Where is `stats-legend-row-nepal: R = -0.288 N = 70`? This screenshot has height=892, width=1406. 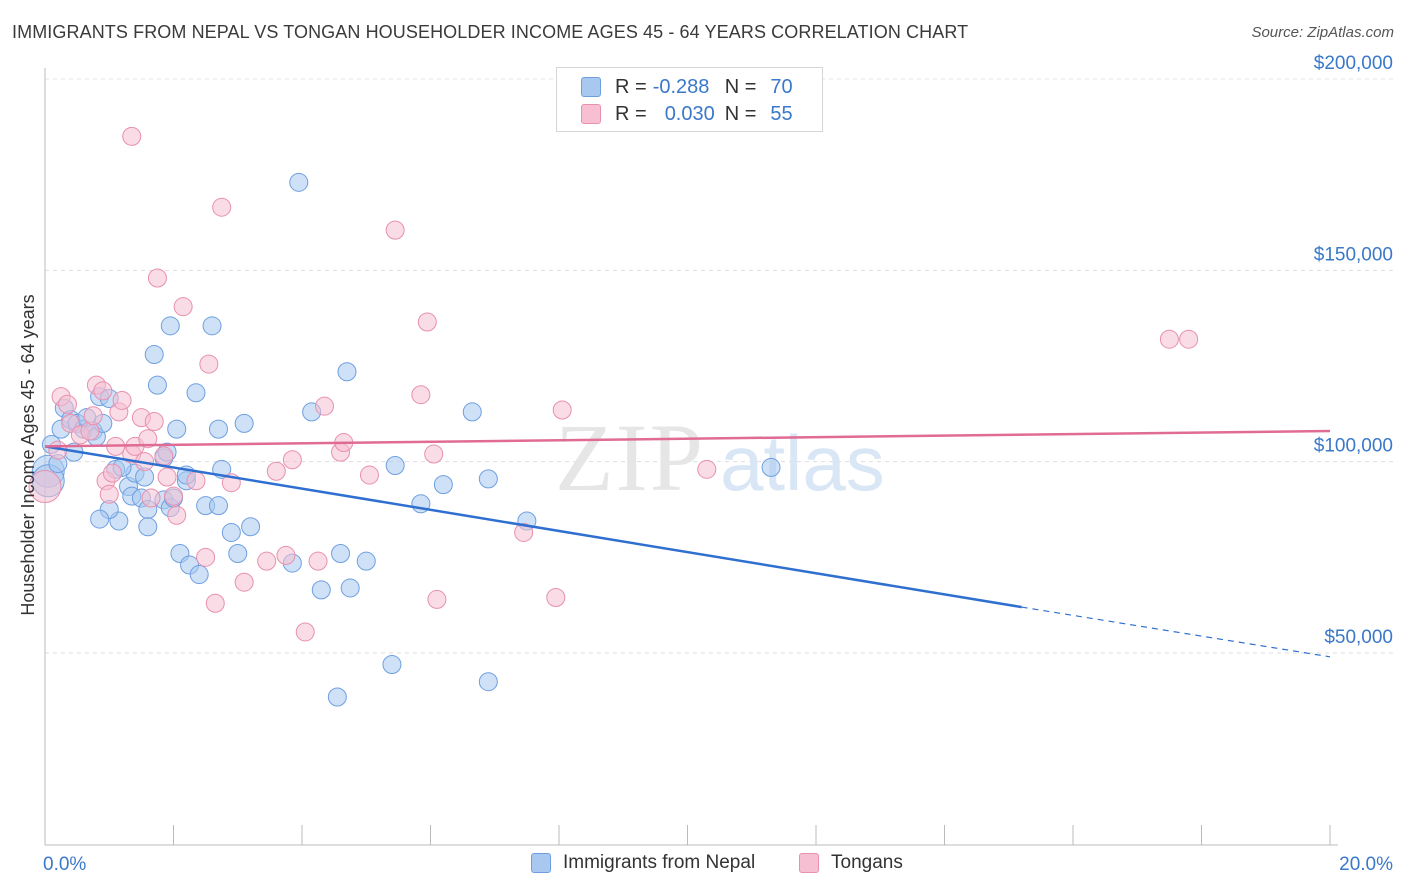 stats-legend-row-nepal: R = -0.288 N = 70 is located at coordinates (687, 87).